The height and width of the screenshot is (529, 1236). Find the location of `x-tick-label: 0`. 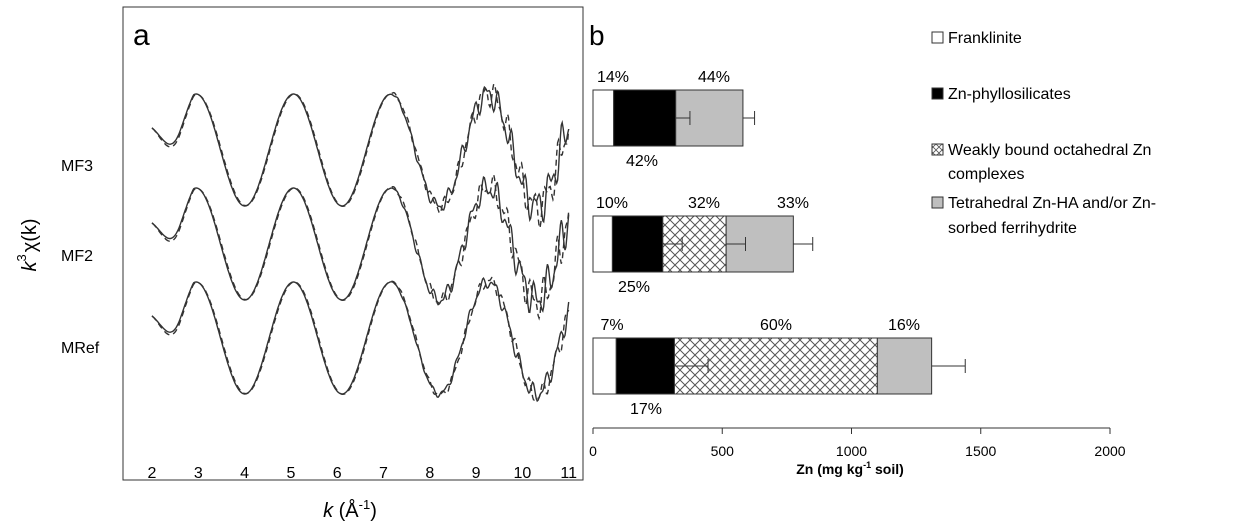

x-tick-label: 0 is located at coordinates (593, 451).